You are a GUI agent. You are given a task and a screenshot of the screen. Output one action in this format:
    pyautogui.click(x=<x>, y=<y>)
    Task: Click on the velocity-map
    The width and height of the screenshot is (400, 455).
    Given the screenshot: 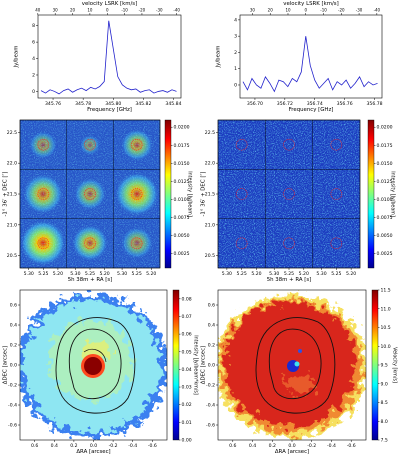 What is the action you would take?
    pyautogui.click(x=292, y=366)
    